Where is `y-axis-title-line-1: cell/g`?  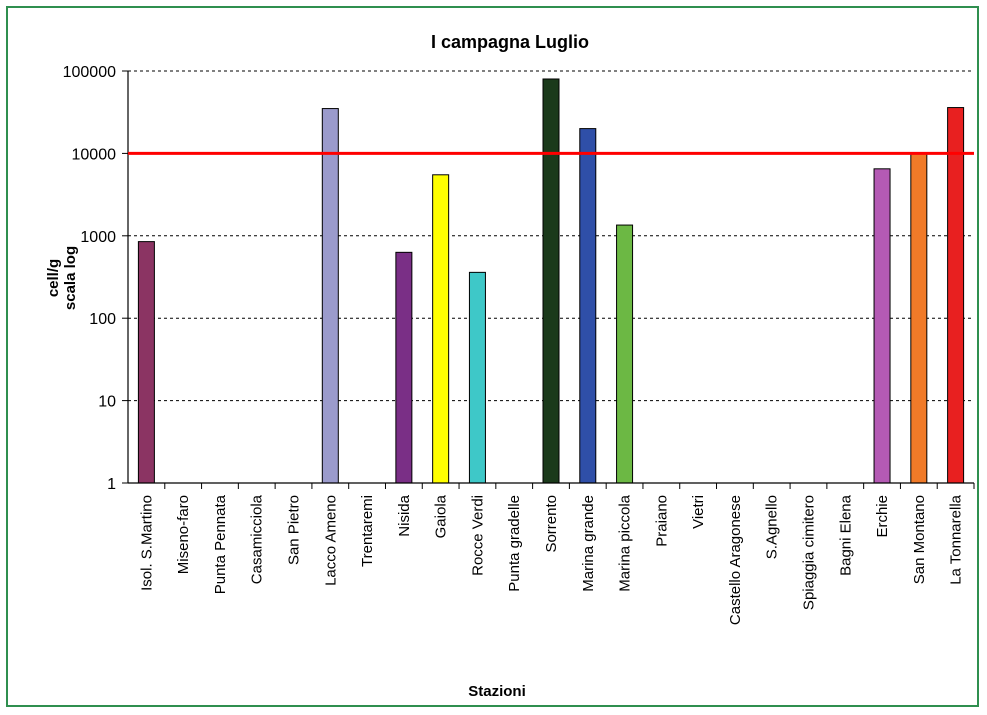
y-axis-title-line-1: cell/g is located at coordinates (53, 278).